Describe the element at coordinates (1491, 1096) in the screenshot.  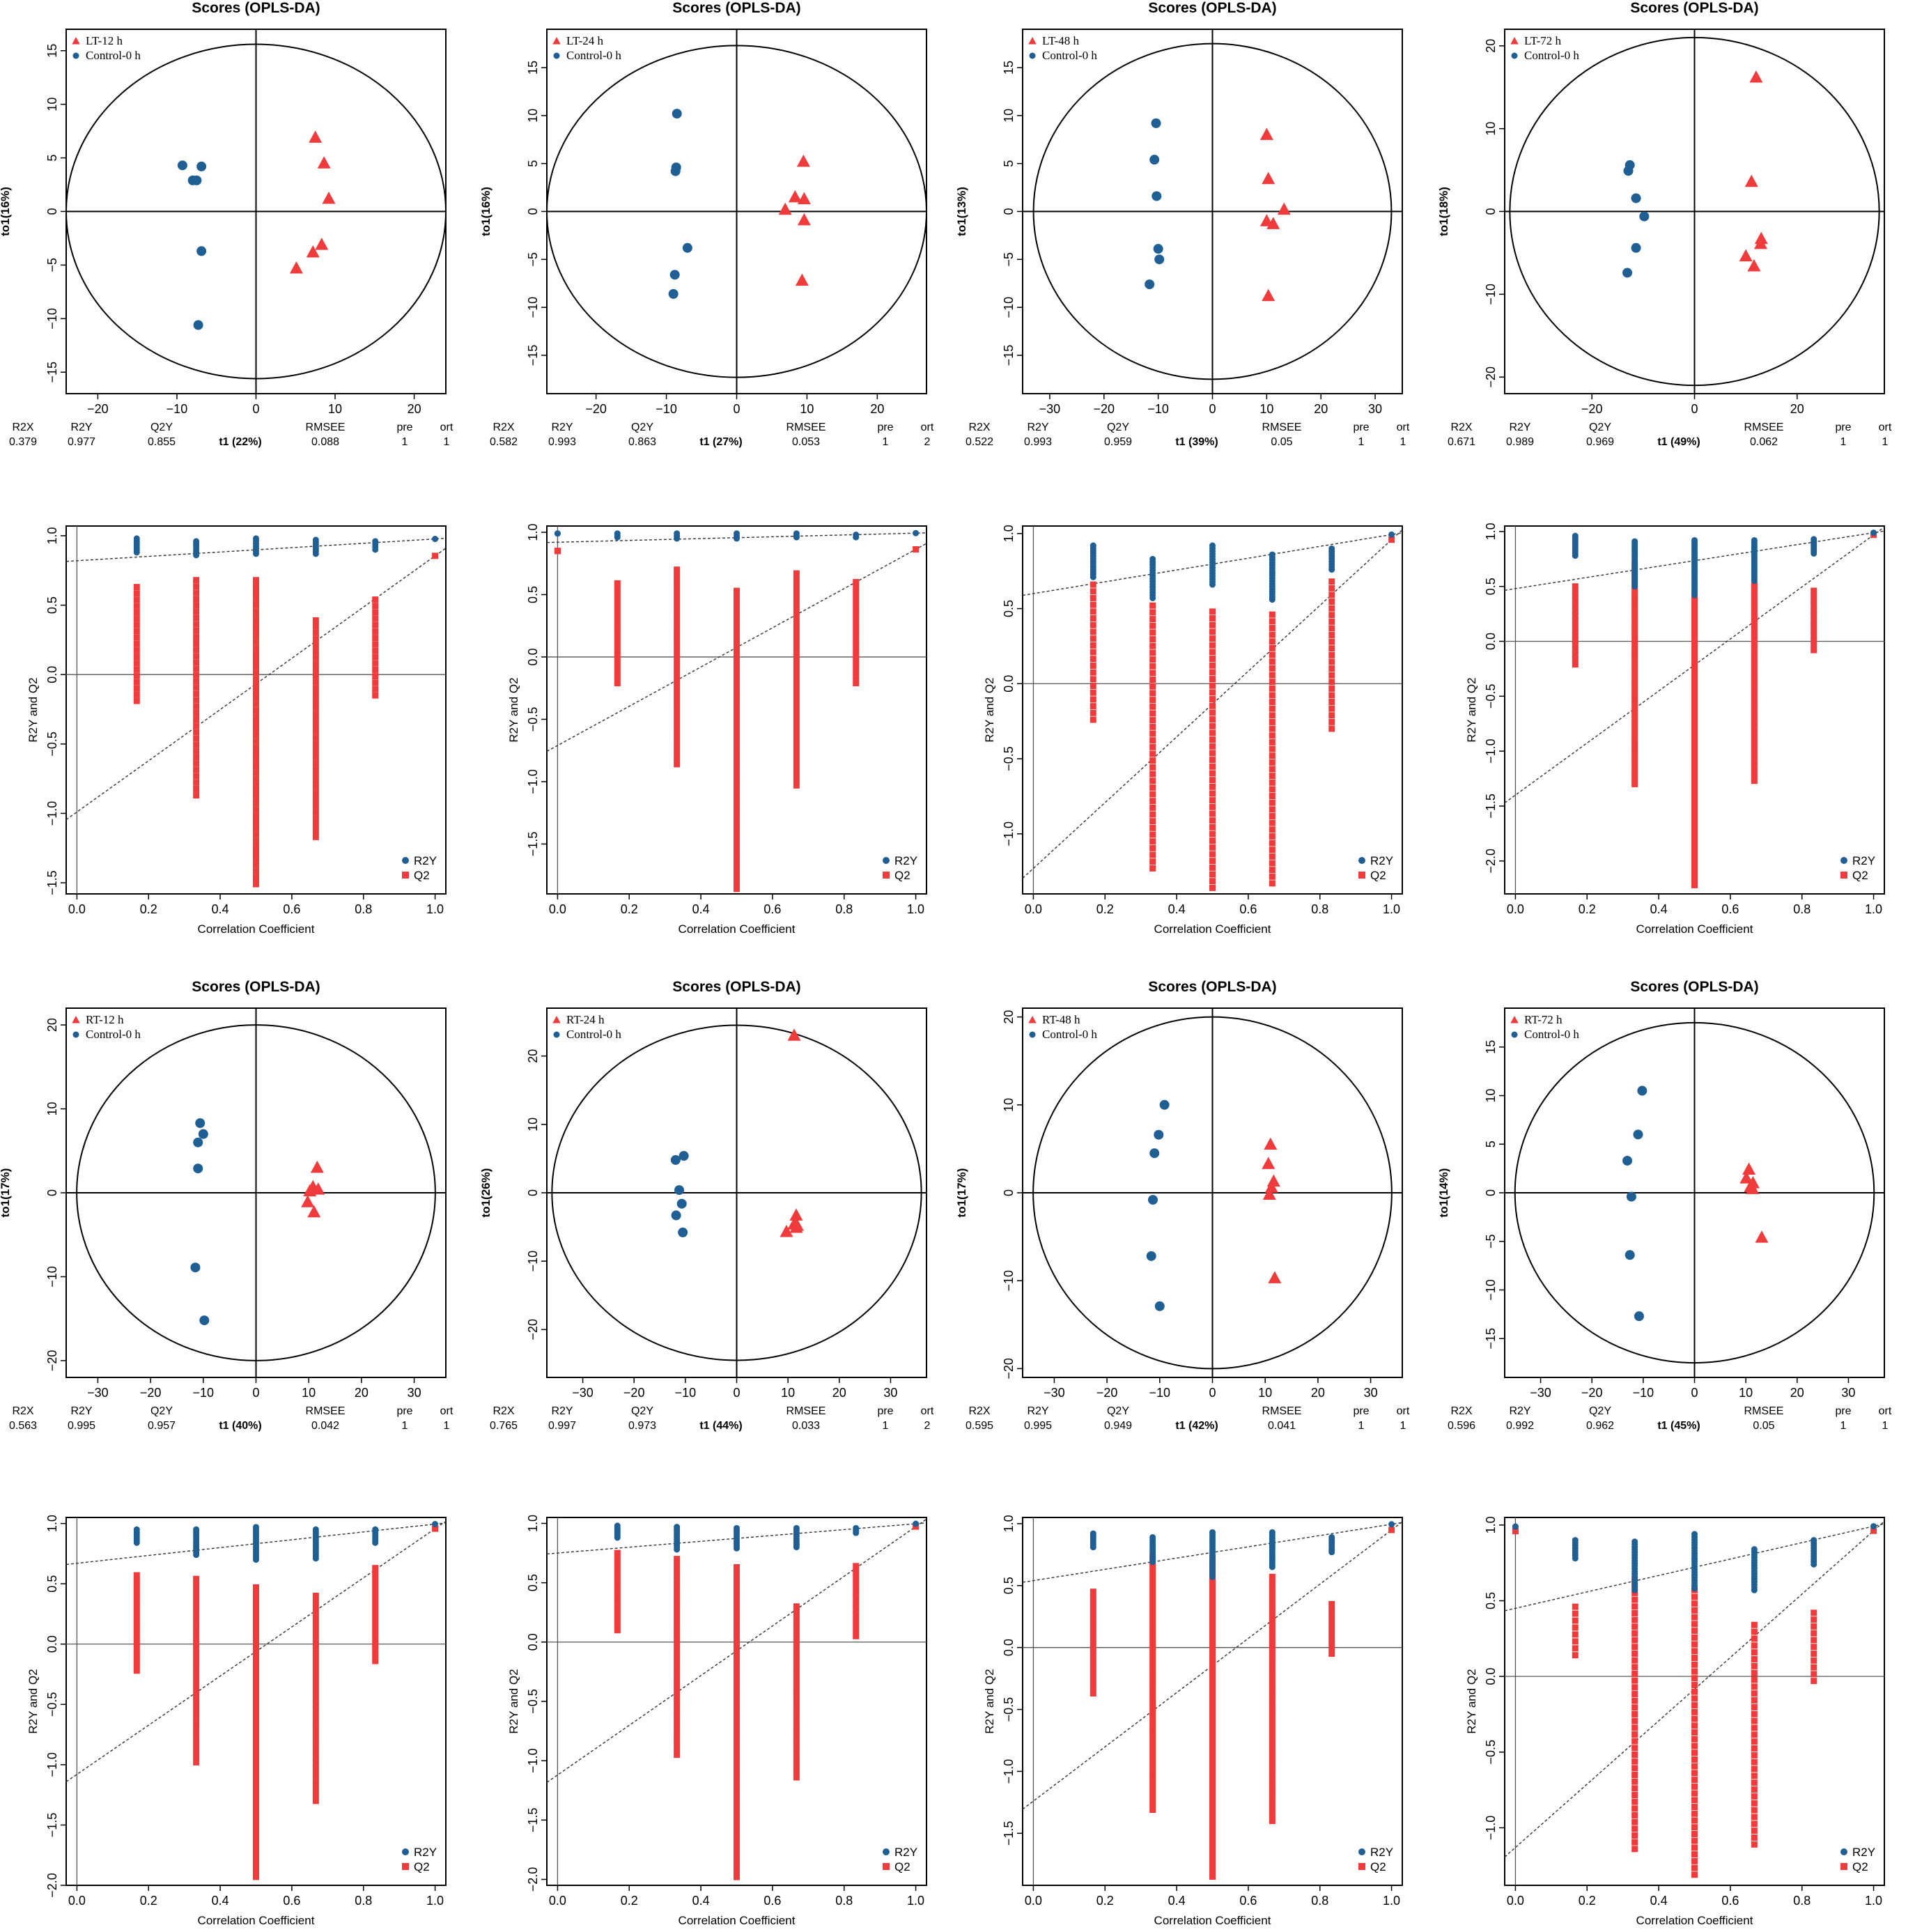
I see `y-tick-label: 10` at that location.